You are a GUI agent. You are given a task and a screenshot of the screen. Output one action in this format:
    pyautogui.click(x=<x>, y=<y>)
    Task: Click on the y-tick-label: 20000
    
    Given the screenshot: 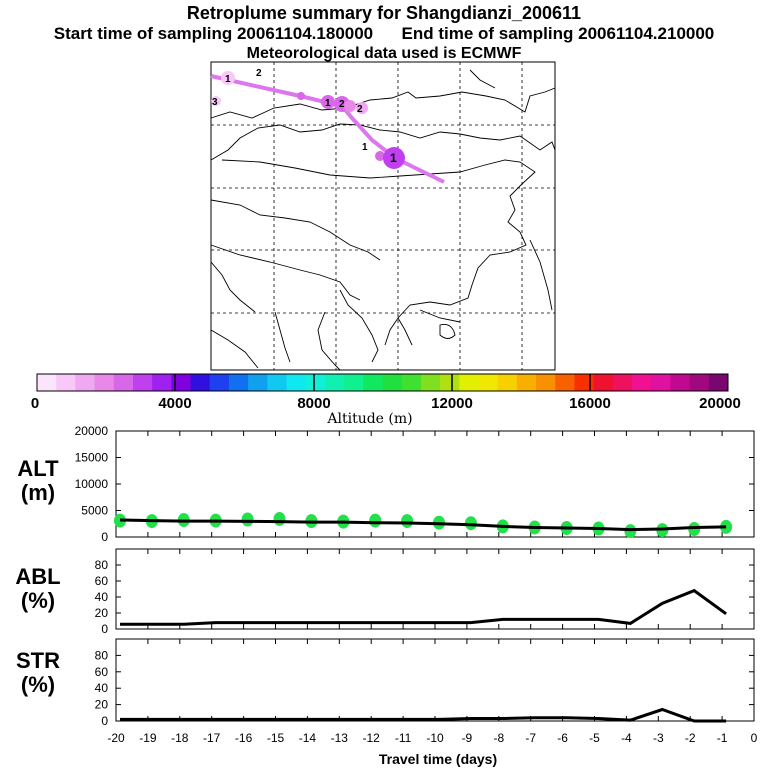 What is the action you would take?
    pyautogui.click(x=92, y=431)
    